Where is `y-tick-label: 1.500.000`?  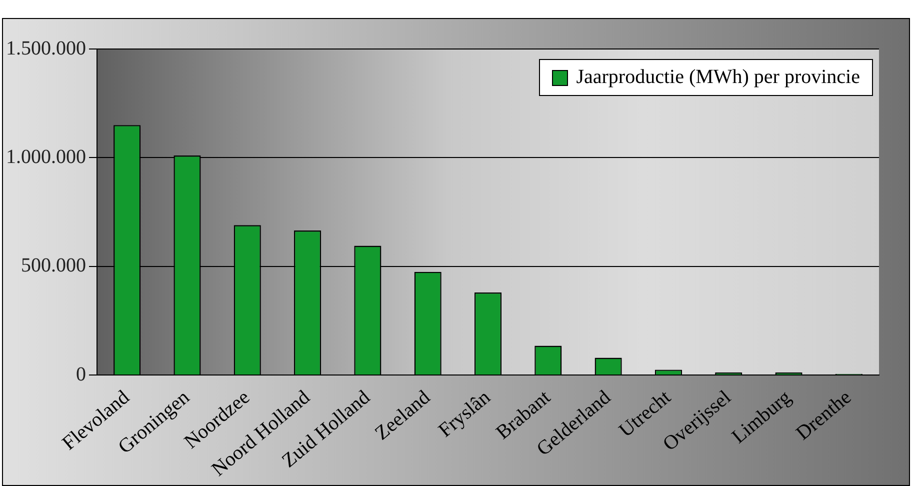 y-tick-label: 1.500.000 is located at coordinates (46, 48).